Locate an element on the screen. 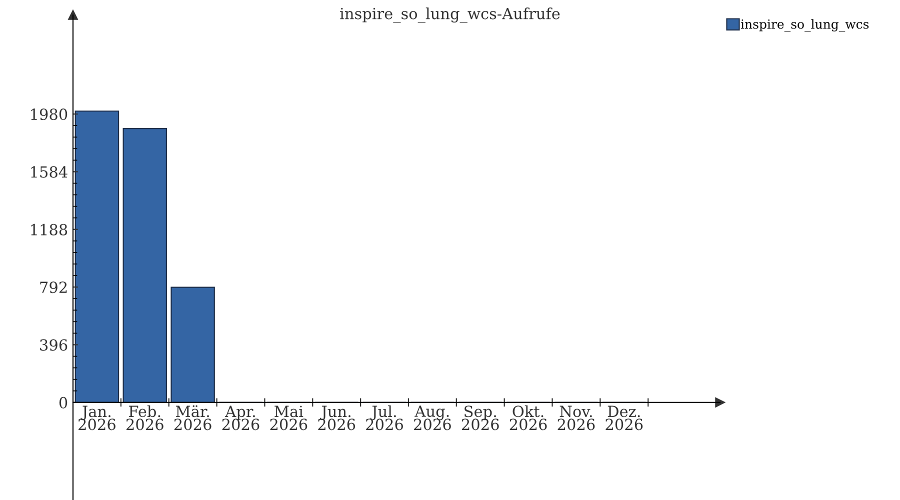 The height and width of the screenshot is (500, 900). x-tick-label: Mär. 2026 is located at coordinates (193, 417).